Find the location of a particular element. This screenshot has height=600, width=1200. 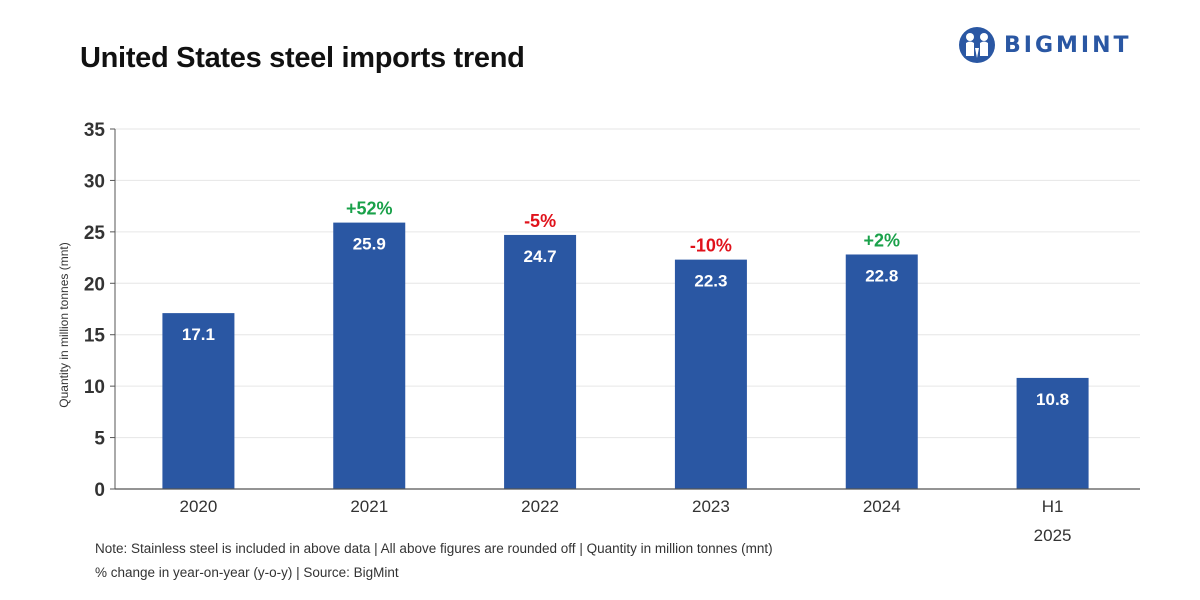

x-tick-label: H1 is located at coordinates (1053, 506).